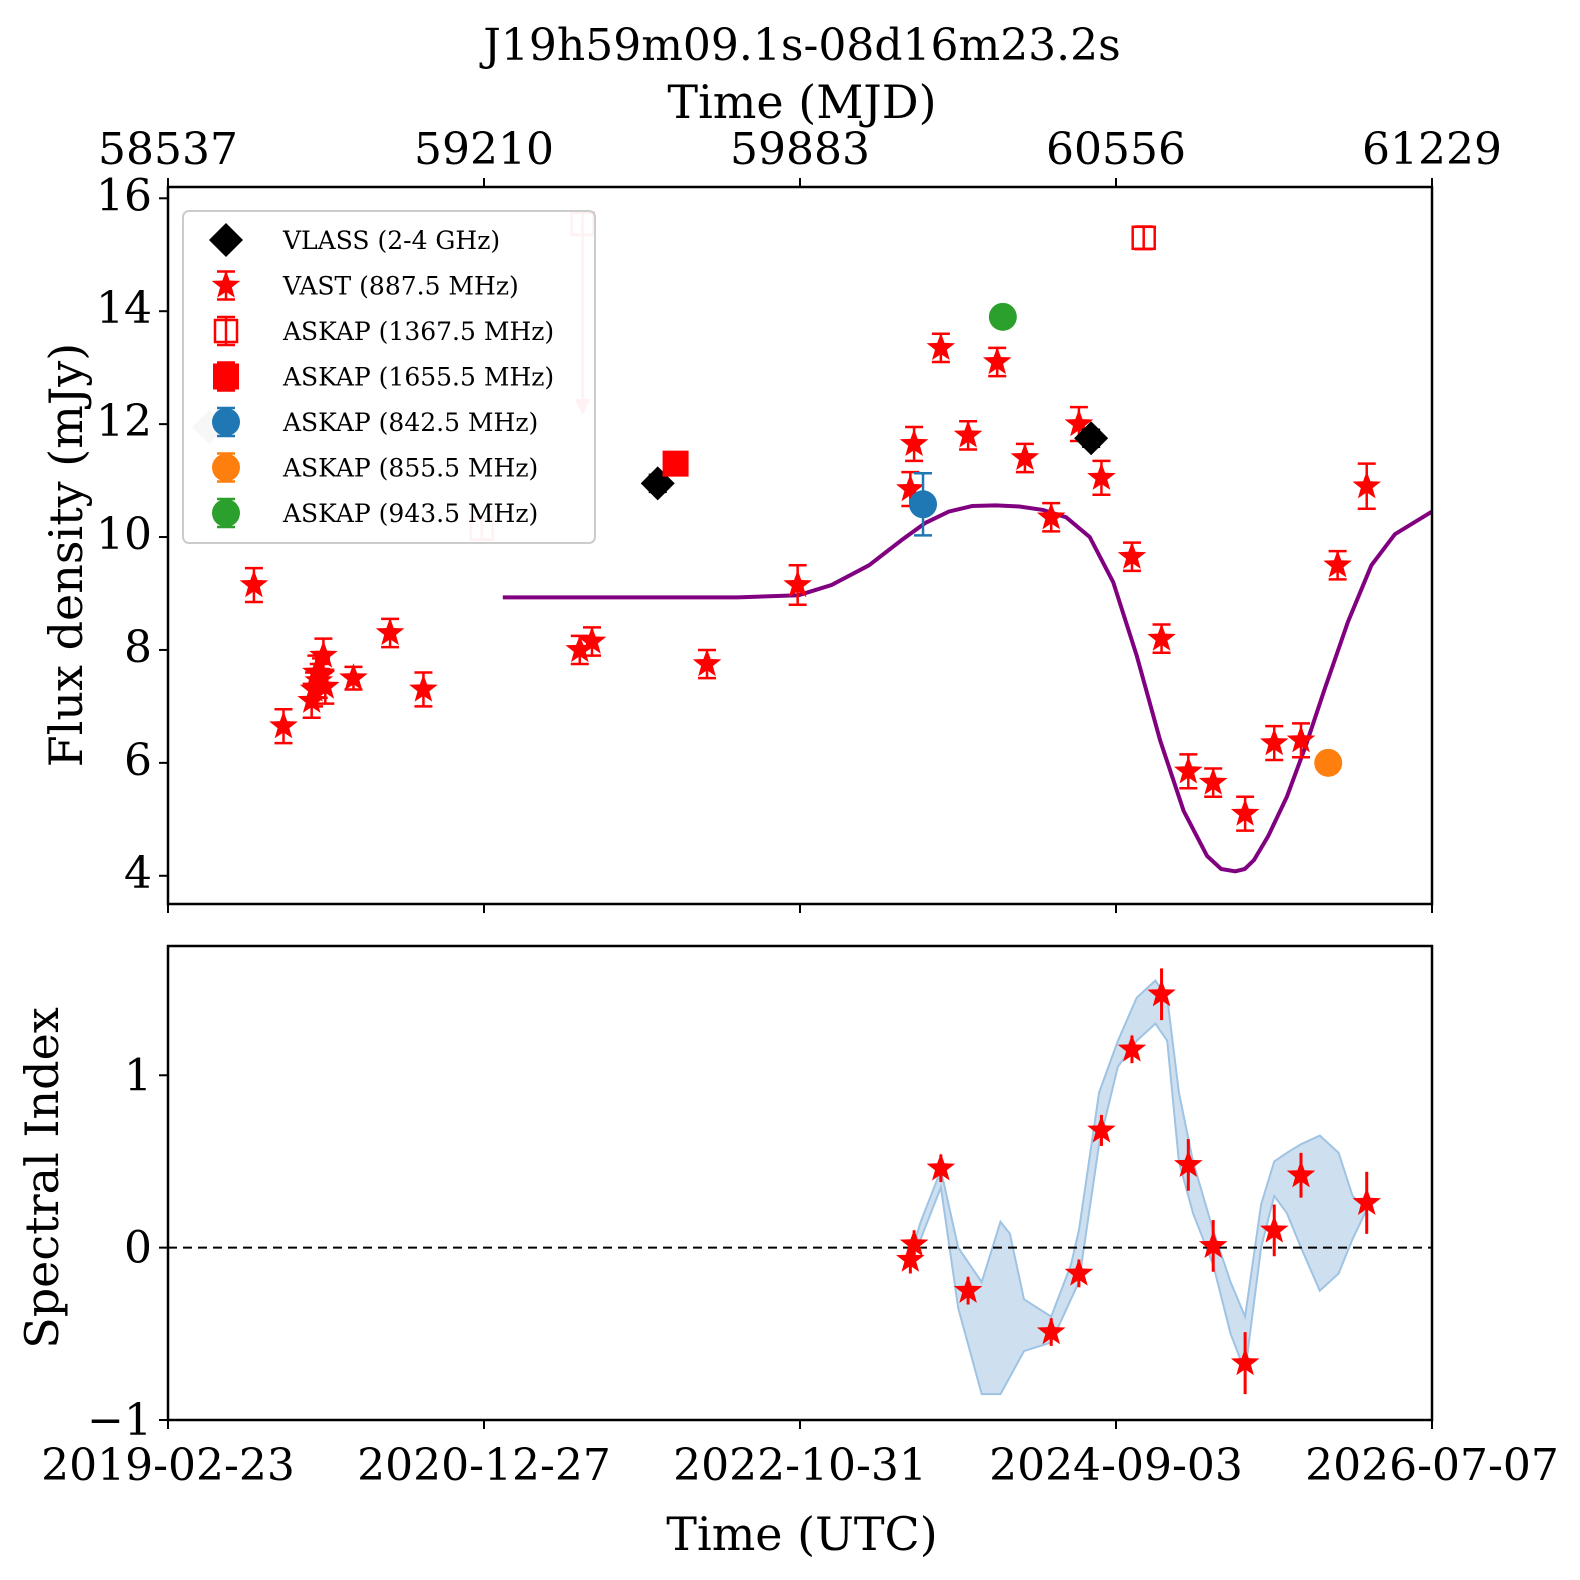 Image resolution: width=1580 pixels, height=1580 pixels. I want to click on bottom-x-axis-title: Time (UTC), so click(801, 1534).